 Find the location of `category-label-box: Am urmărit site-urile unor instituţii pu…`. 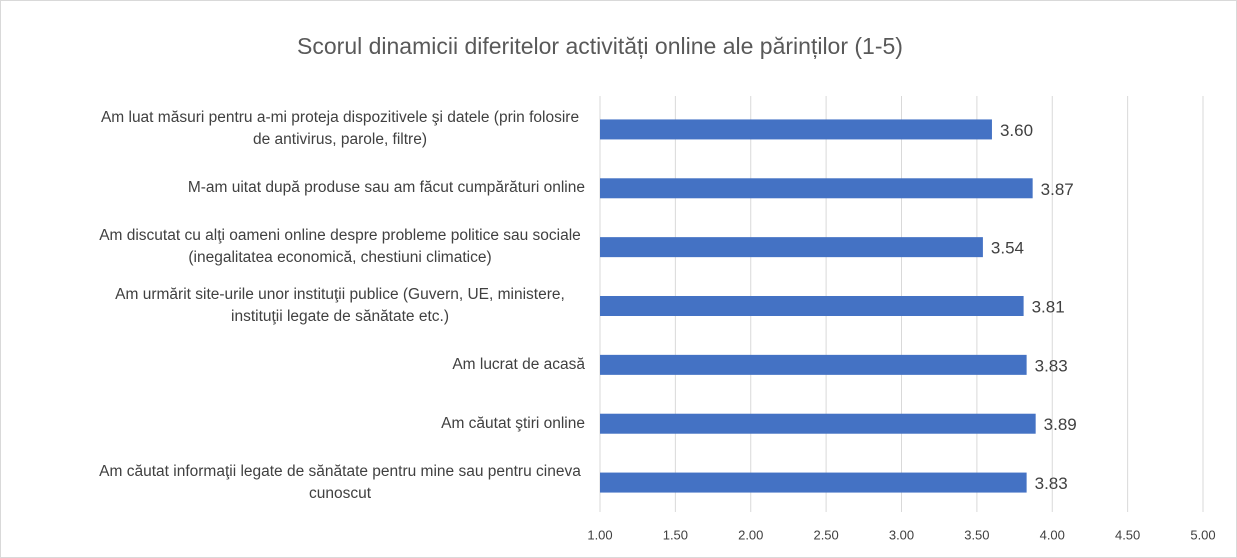

category-label-box: Am urmărit site-urile unor instituţii pu… is located at coordinates (340, 306).